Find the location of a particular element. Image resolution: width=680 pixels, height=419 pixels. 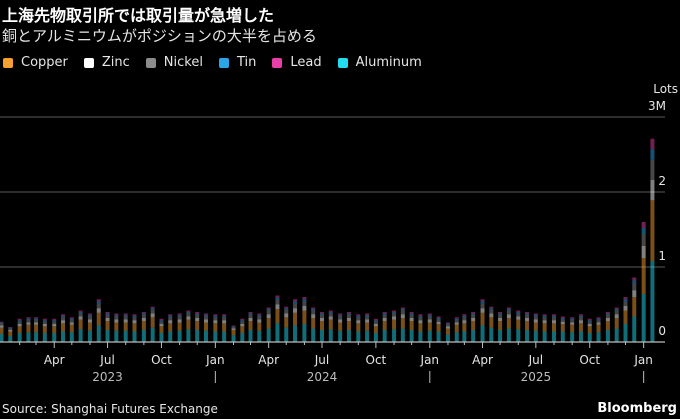

x-tick-label: Jul is located at coordinates (535, 360).